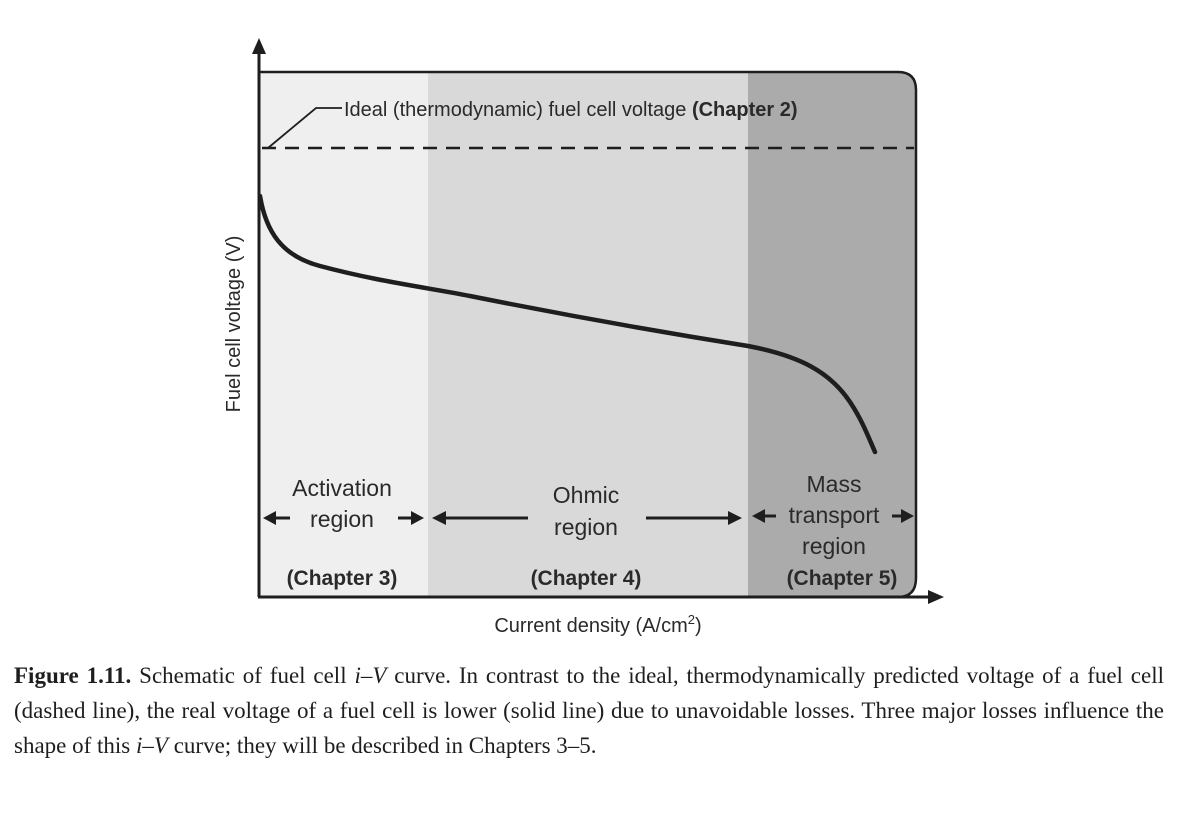 The image size is (1202, 827). Describe the element at coordinates (269, 518) in the screenshot. I see `activation-arrow-left-head` at that location.